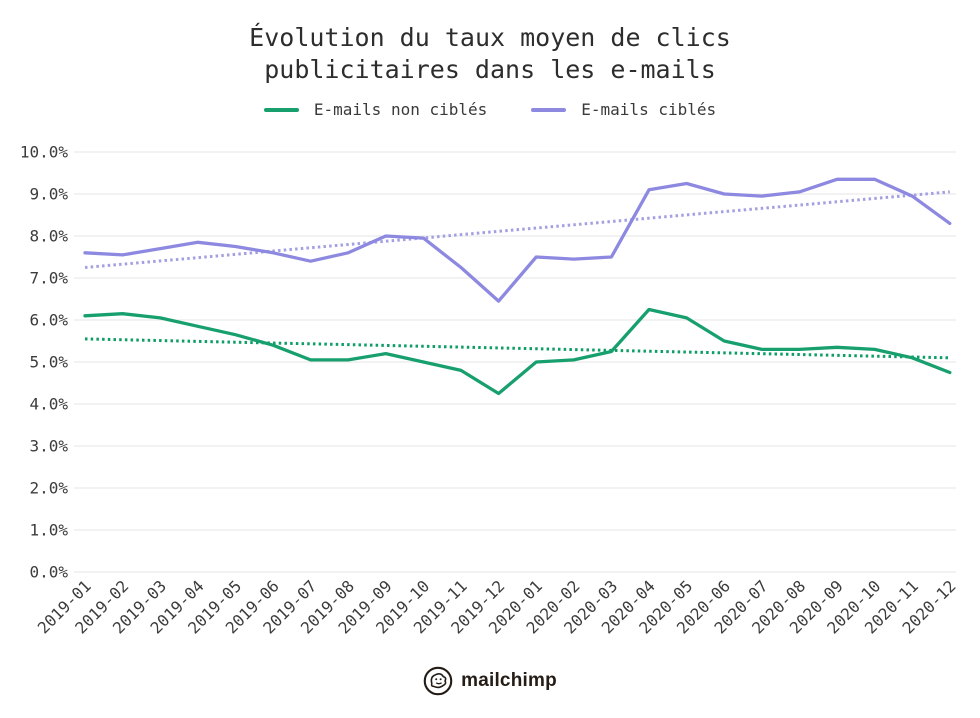  Describe the element at coordinates (48, 488) in the screenshot. I see `y-tick-label: 2.0%` at that location.